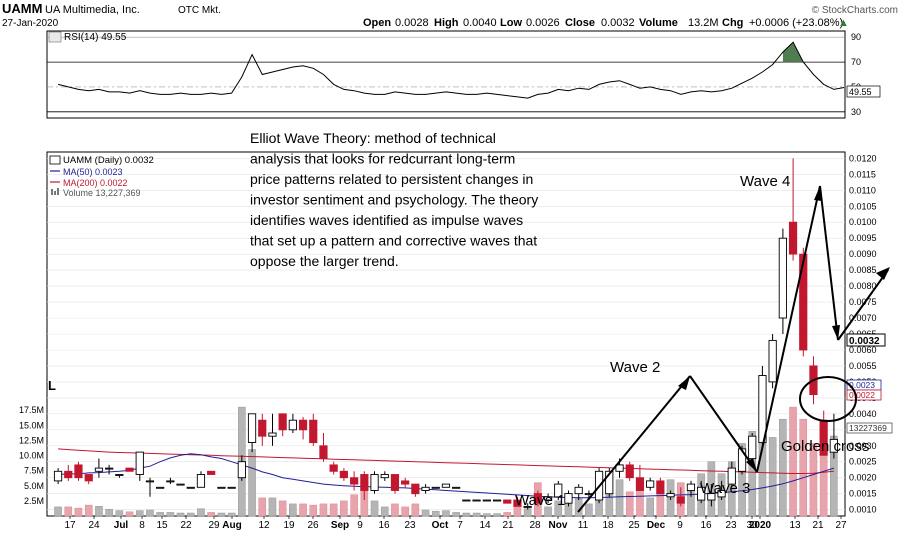  I want to click on x-tick-label: 30, so click(752, 525).